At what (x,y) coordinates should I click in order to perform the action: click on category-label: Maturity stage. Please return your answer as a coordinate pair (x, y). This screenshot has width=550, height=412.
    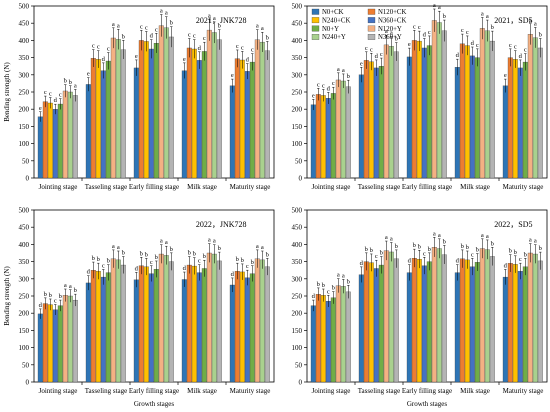
    Looking at the image, I should click on (250, 391).